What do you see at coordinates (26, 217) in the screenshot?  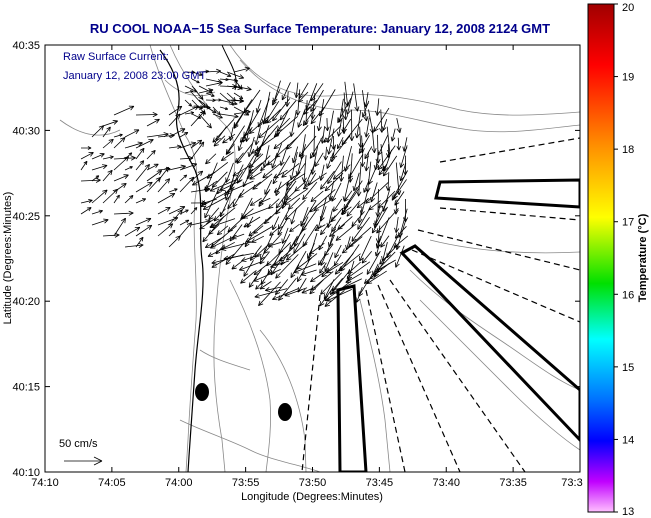 I see `y-tick-label: 40:25` at bounding box center [26, 217].